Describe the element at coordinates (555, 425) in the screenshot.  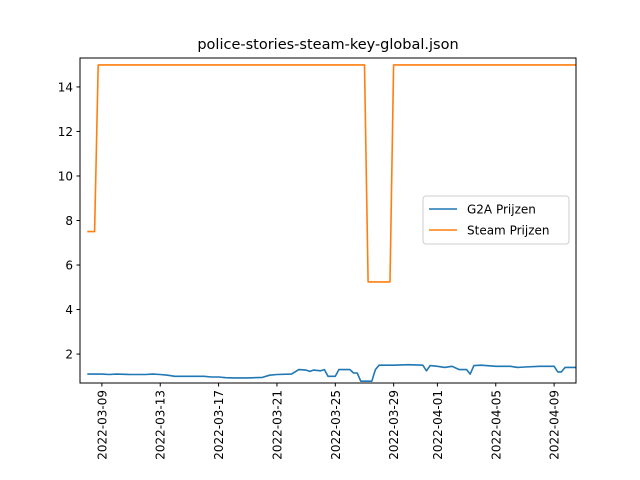
I see `x-tick-label: 2022-04-09` at that location.